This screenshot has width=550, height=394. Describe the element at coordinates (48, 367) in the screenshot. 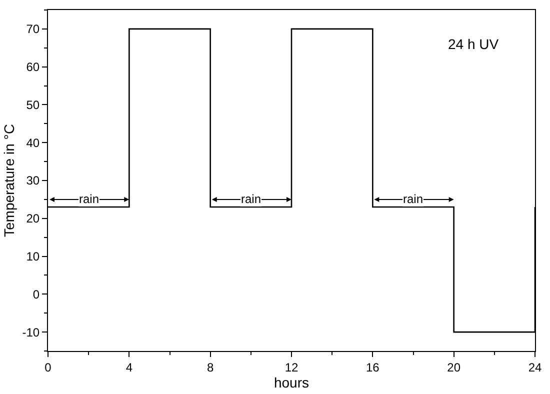

I see `x-tick-label: 0` at that location.